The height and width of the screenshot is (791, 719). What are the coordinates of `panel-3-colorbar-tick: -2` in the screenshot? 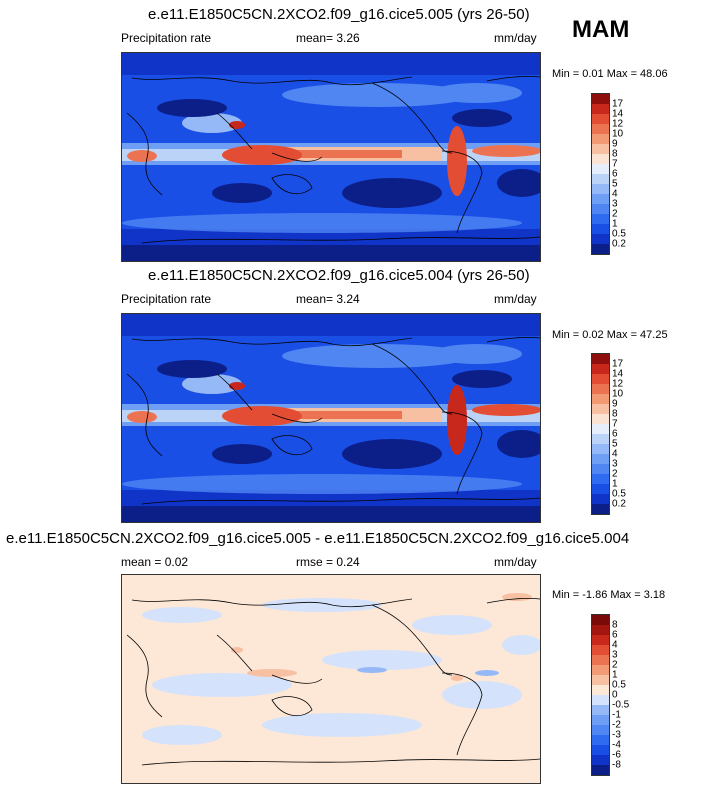 It's located at (616, 725).